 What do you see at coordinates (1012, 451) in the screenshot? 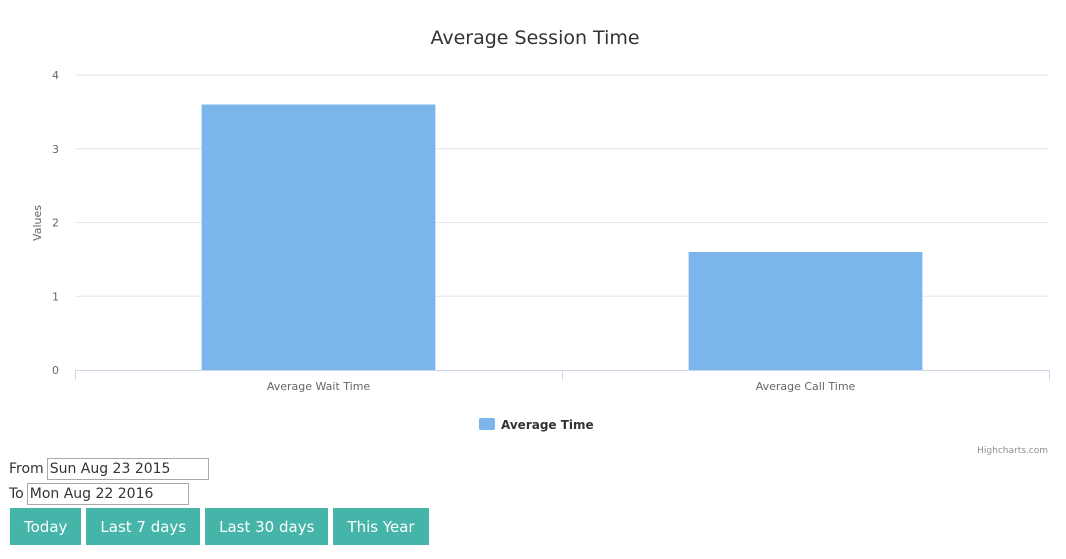
I see `credits-link: Highcharts.com` at bounding box center [1012, 451].